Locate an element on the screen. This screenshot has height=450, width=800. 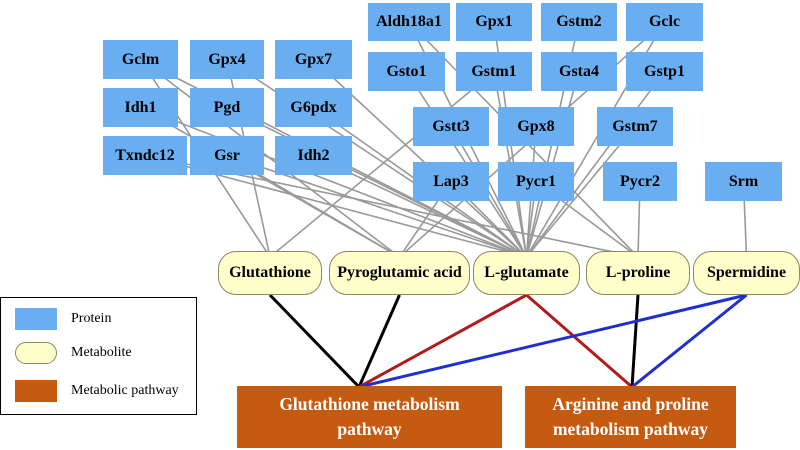
legend-label: Metabolic pathway is located at coordinates (125, 390).